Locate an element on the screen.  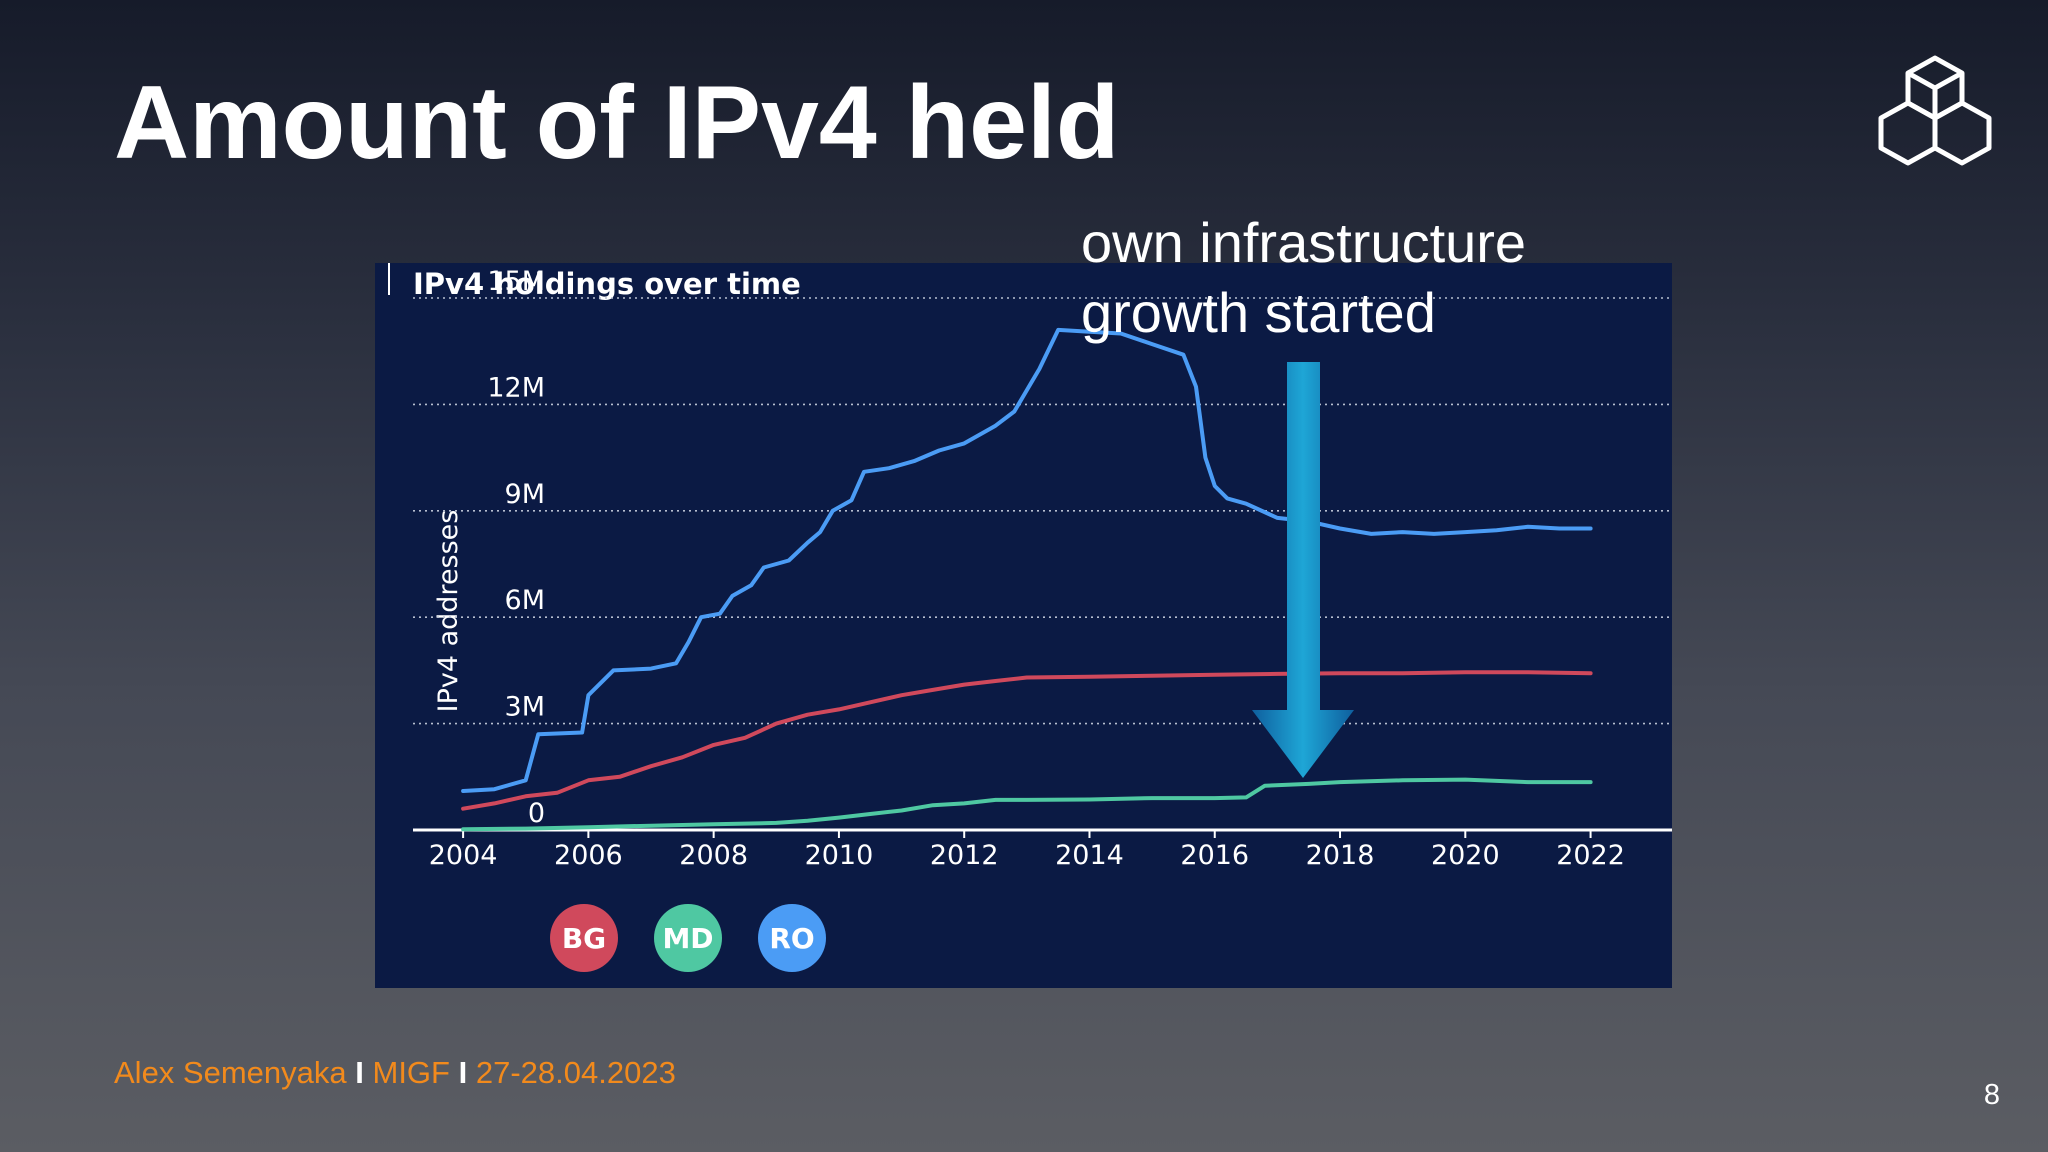
annotation-line-1: own infrastructure is located at coordinates (1304, 242).